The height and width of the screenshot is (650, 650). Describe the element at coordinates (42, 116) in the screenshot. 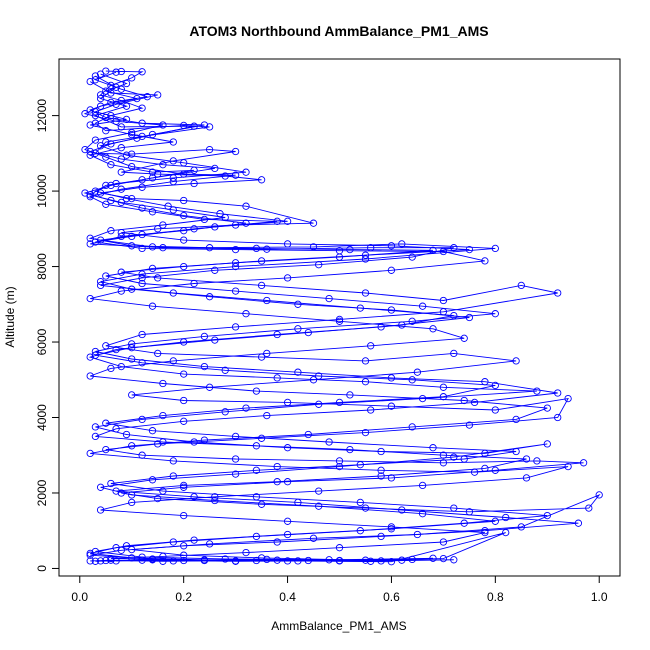

I see `y-tick-label: 12000` at that location.